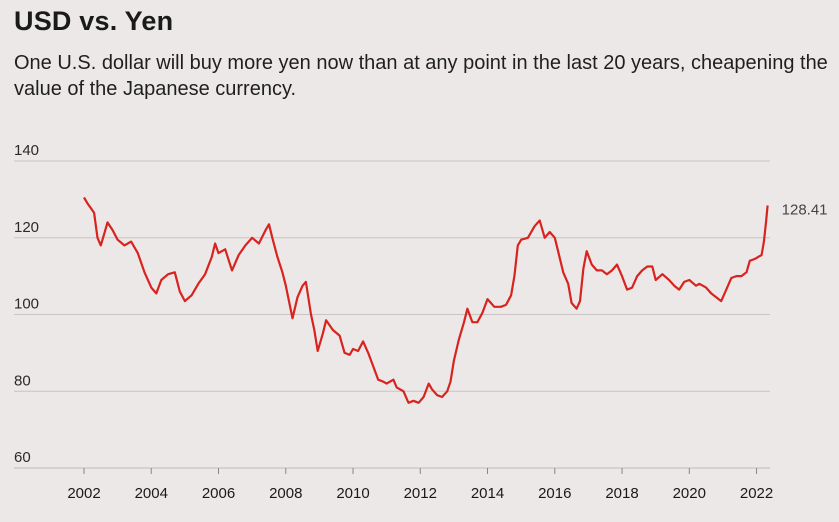 Image resolution: width=839 pixels, height=522 pixels. I want to click on x-tick-label: 2020, so click(689, 493).